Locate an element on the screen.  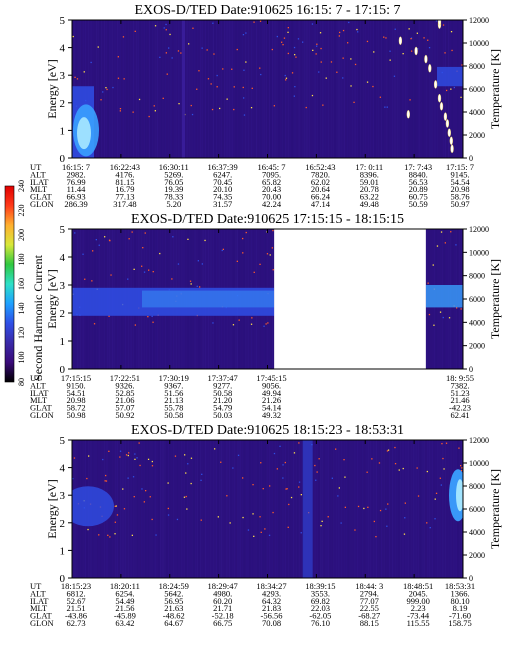
orbit-cell: 76.05 is located at coordinates (173, 182).